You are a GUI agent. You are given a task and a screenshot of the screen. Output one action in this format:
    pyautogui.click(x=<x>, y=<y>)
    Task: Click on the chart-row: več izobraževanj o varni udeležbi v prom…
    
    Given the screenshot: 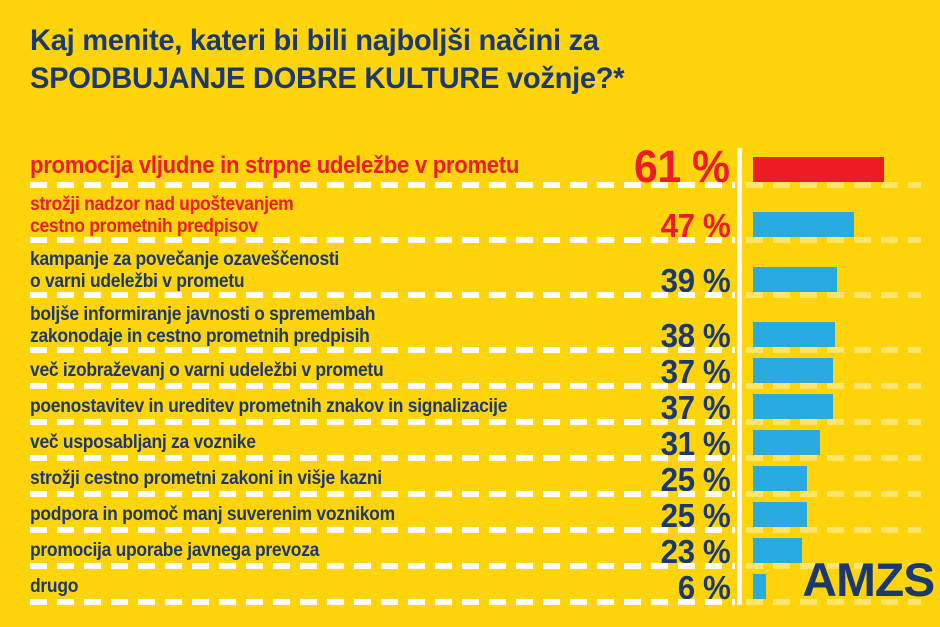 What is the action you would take?
    pyautogui.click(x=485, y=371)
    